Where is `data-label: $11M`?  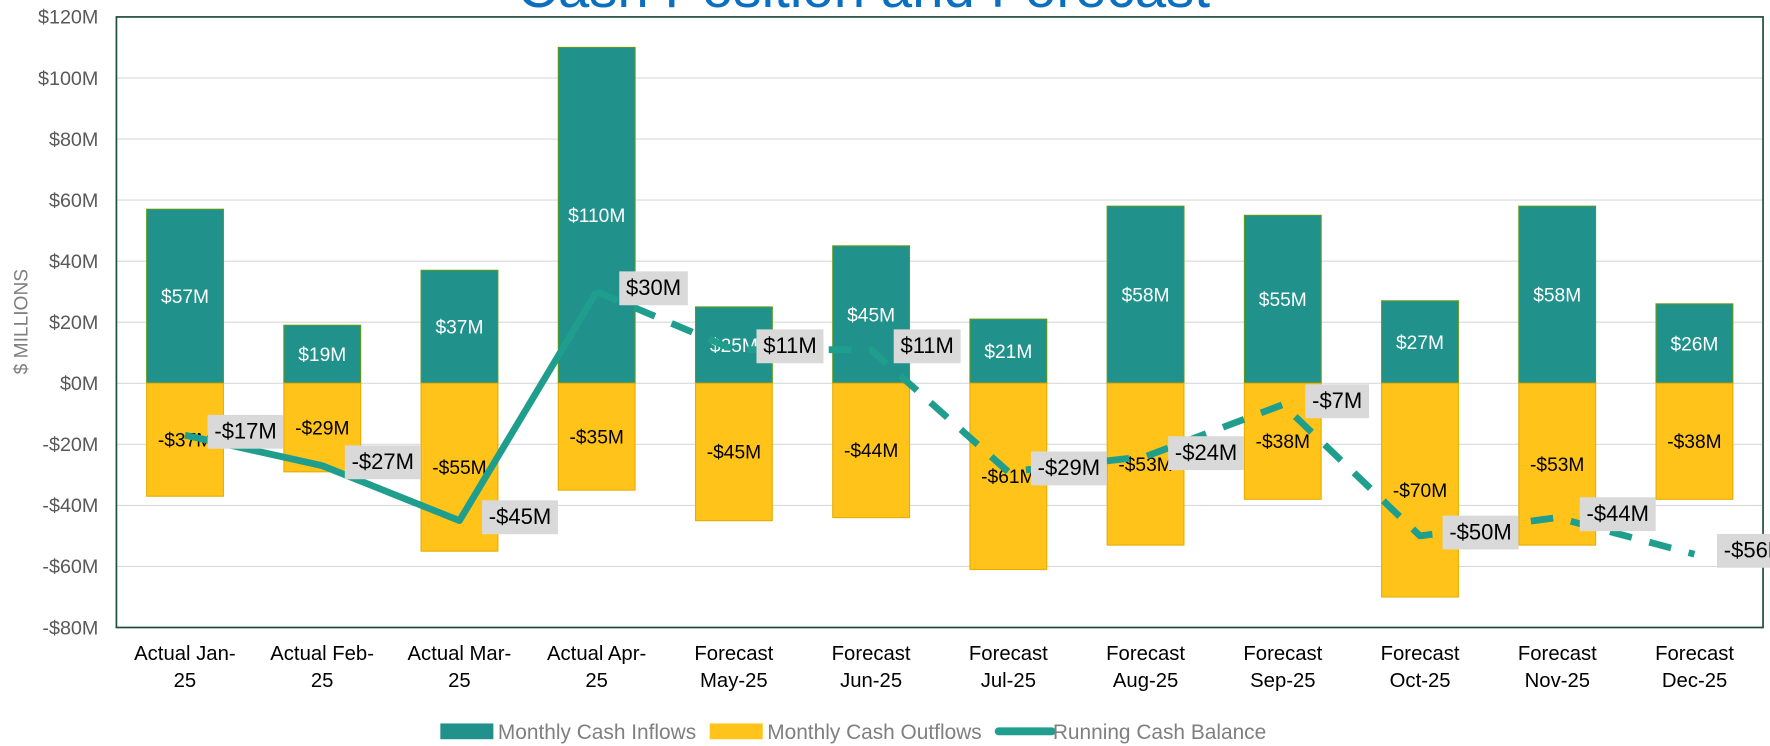
data-label: $11M is located at coordinates (789, 345).